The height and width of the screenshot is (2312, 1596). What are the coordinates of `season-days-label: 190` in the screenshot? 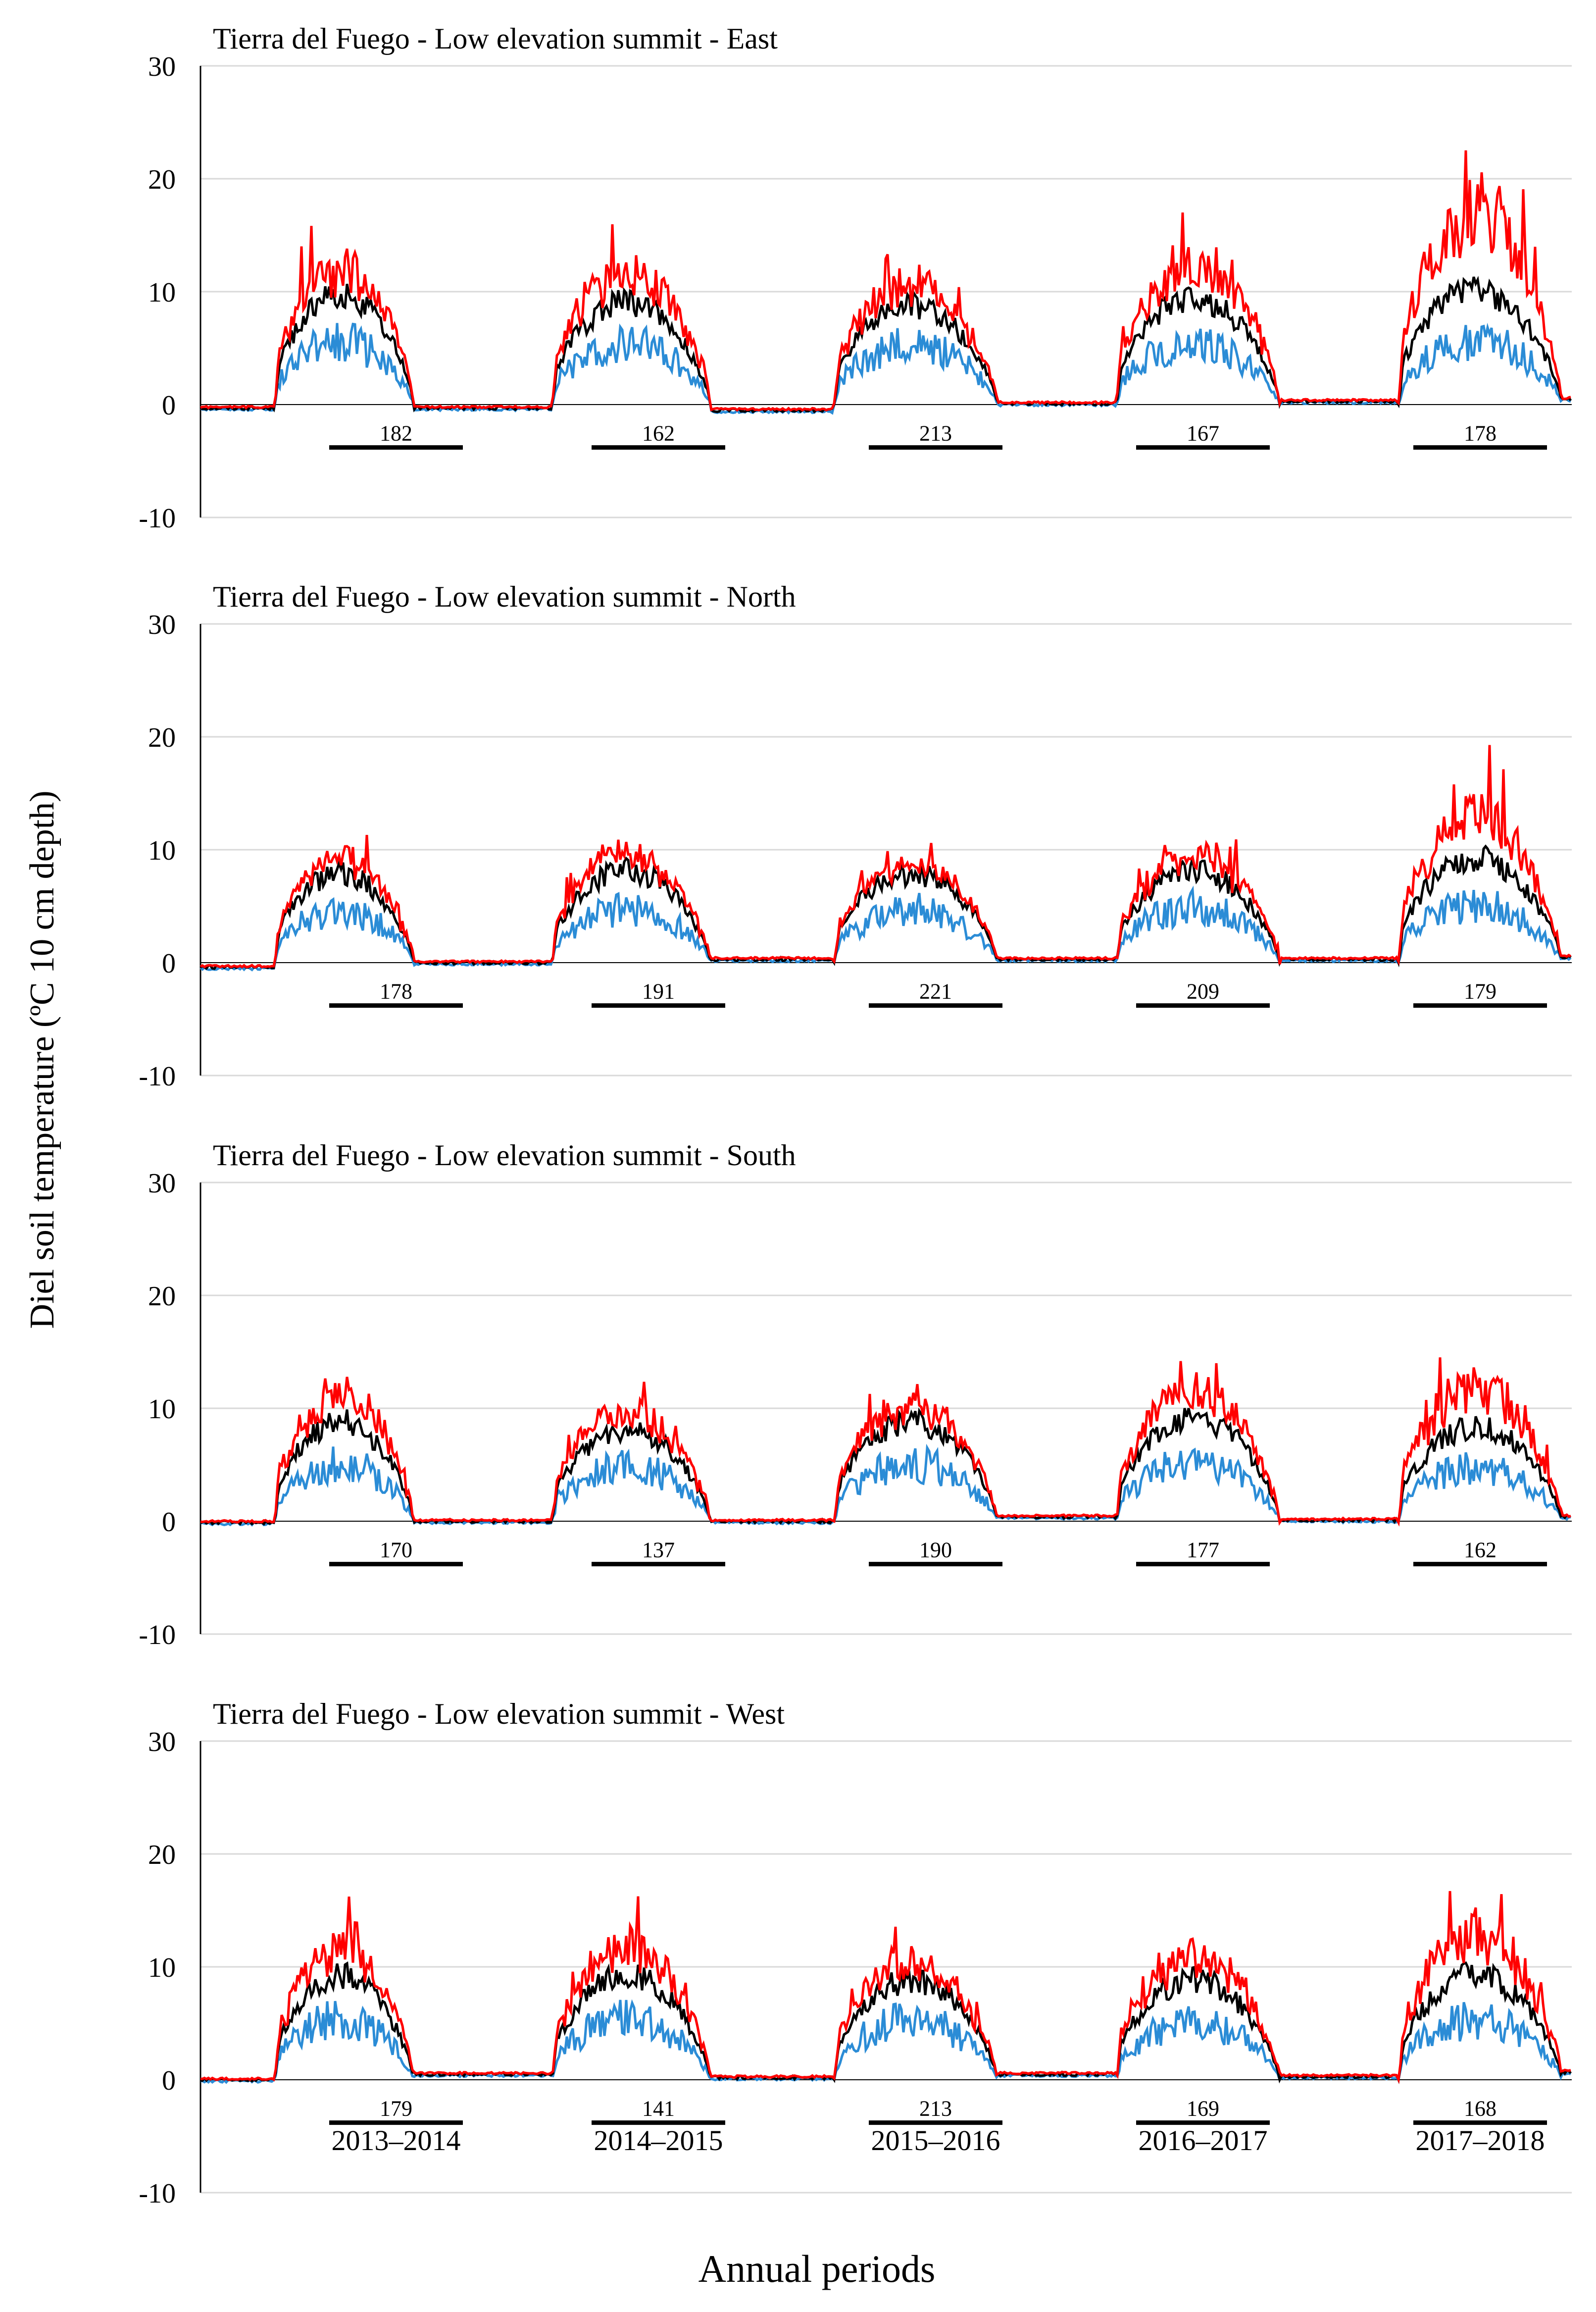 It's located at (935, 1550).